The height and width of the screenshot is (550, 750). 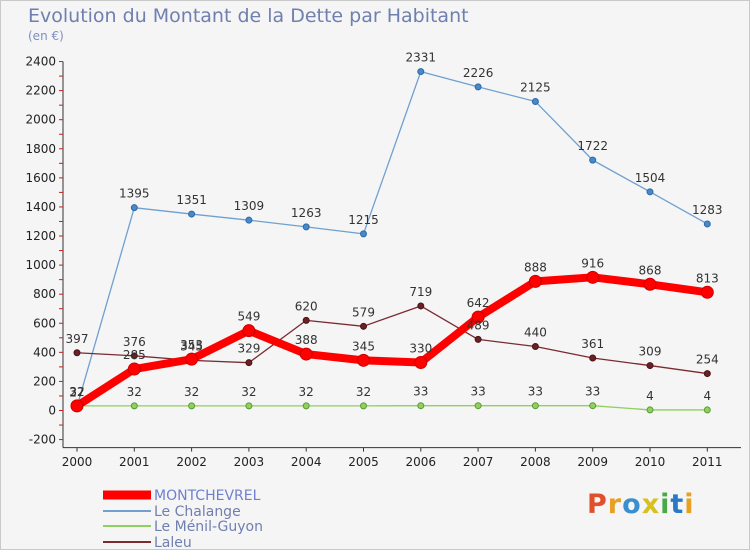 I want to click on x-tick-label: 2009, so click(x=592, y=462).